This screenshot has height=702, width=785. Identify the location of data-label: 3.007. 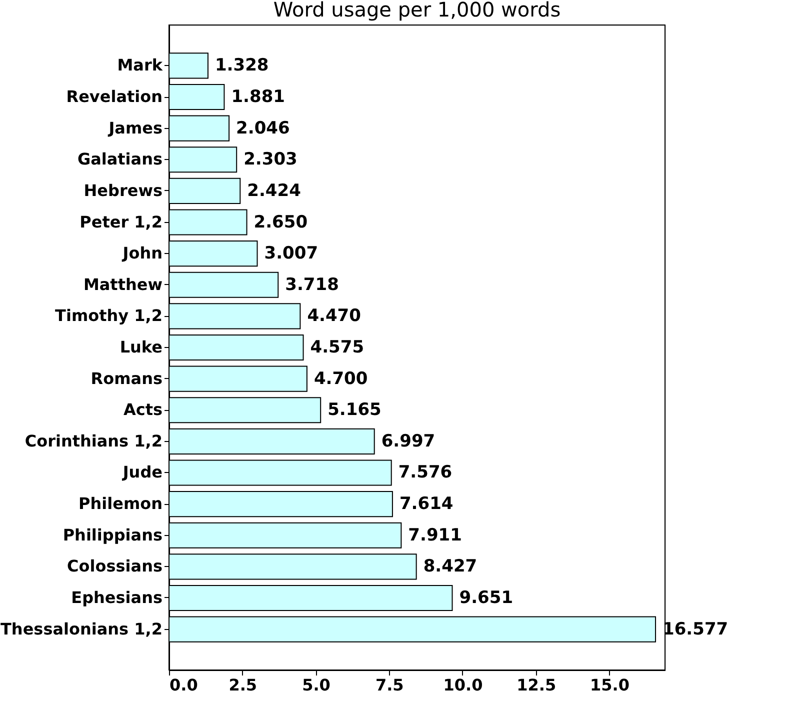
(291, 254).